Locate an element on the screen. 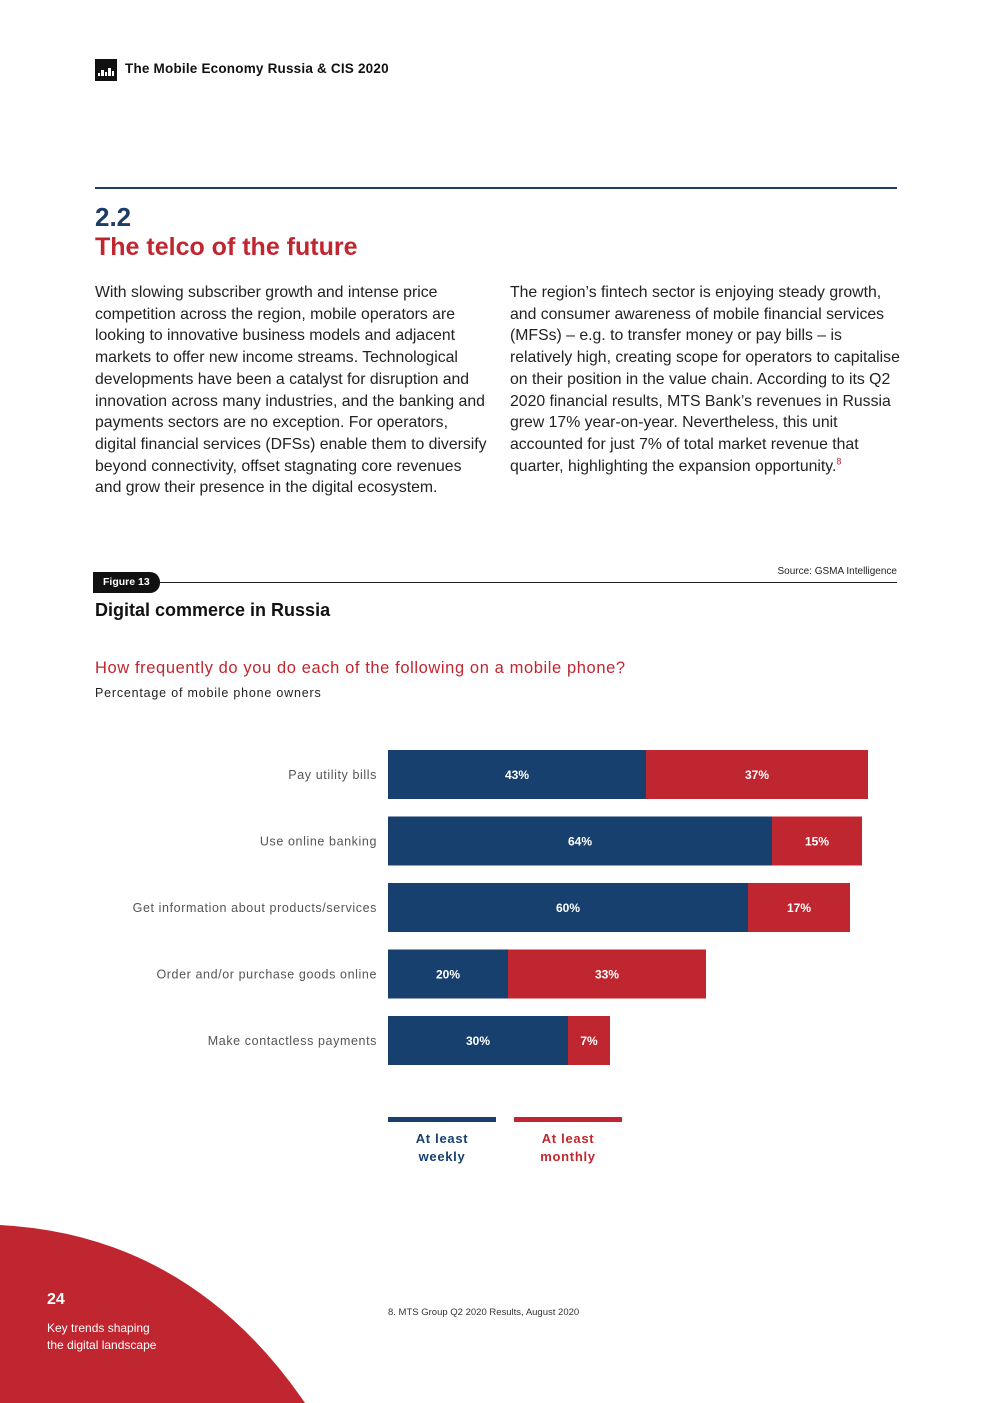 The image size is (992, 1403). gsma-logo-icon is located at coordinates (106, 70).